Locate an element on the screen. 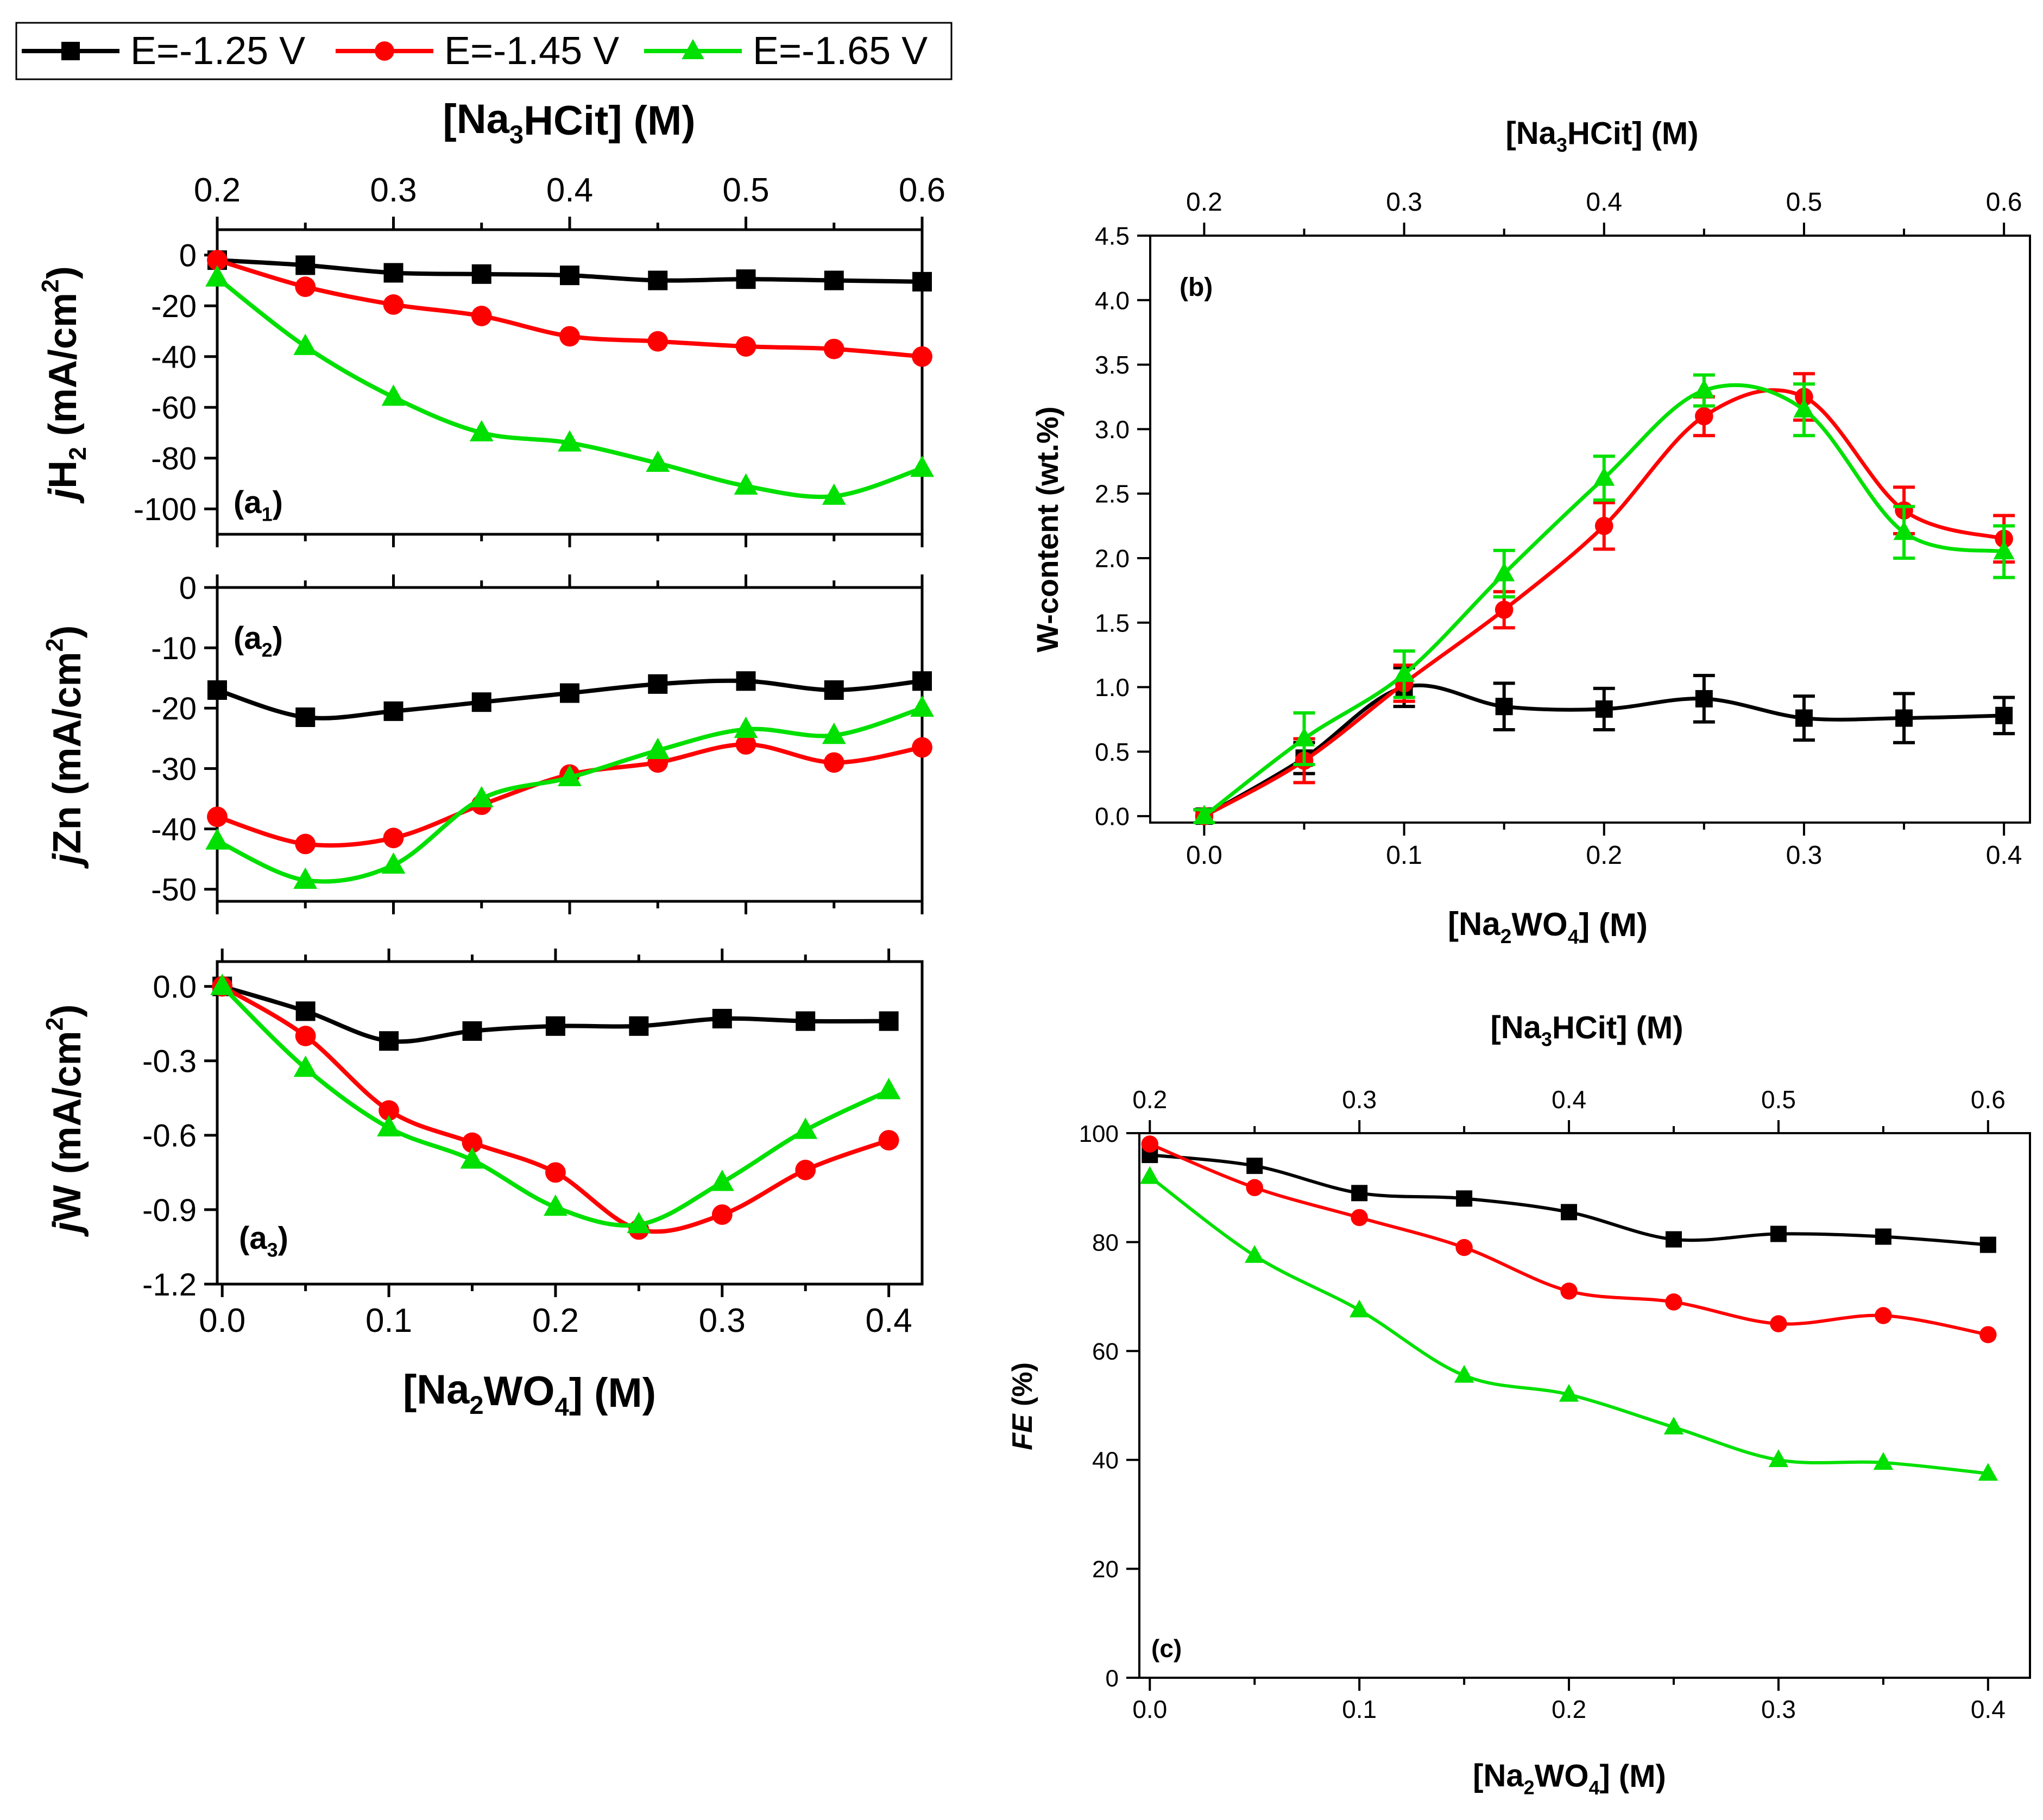 The height and width of the screenshot is (1820, 2043). a3-x-axis-title-part-1: 2 is located at coordinates (476, 1405).